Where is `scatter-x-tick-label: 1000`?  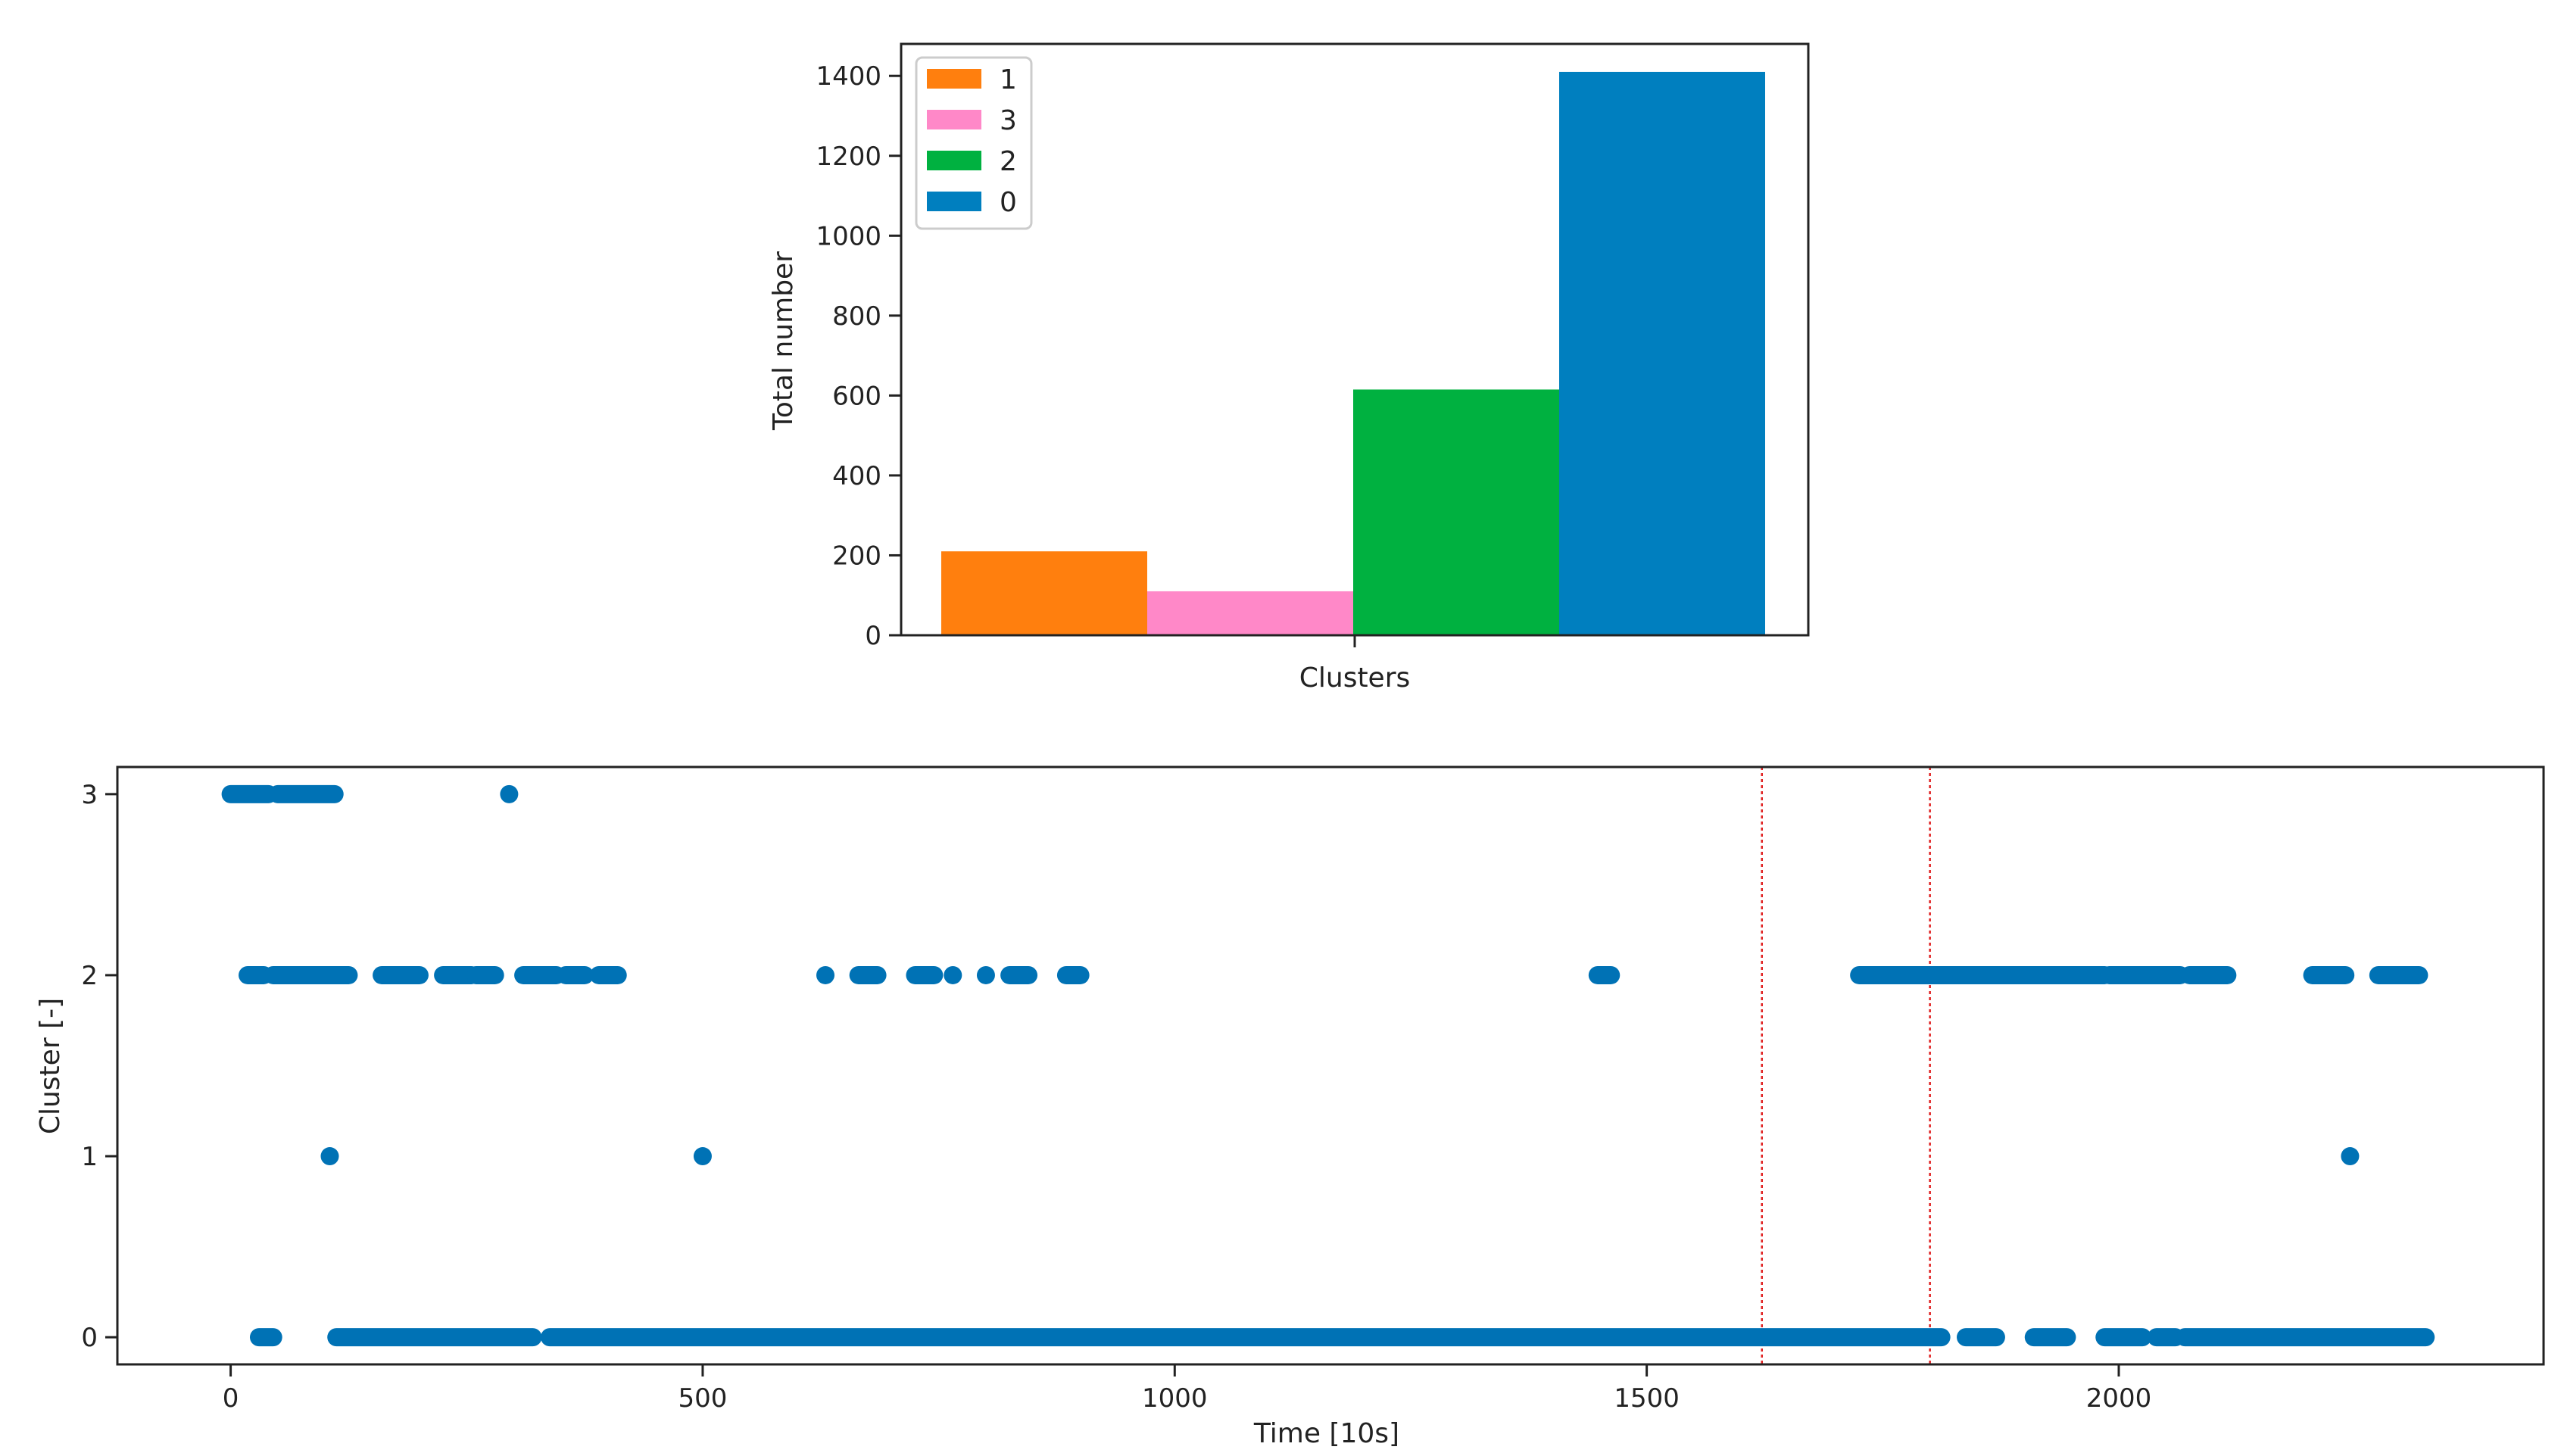
scatter-x-tick-label: 1000 is located at coordinates (1175, 1398).